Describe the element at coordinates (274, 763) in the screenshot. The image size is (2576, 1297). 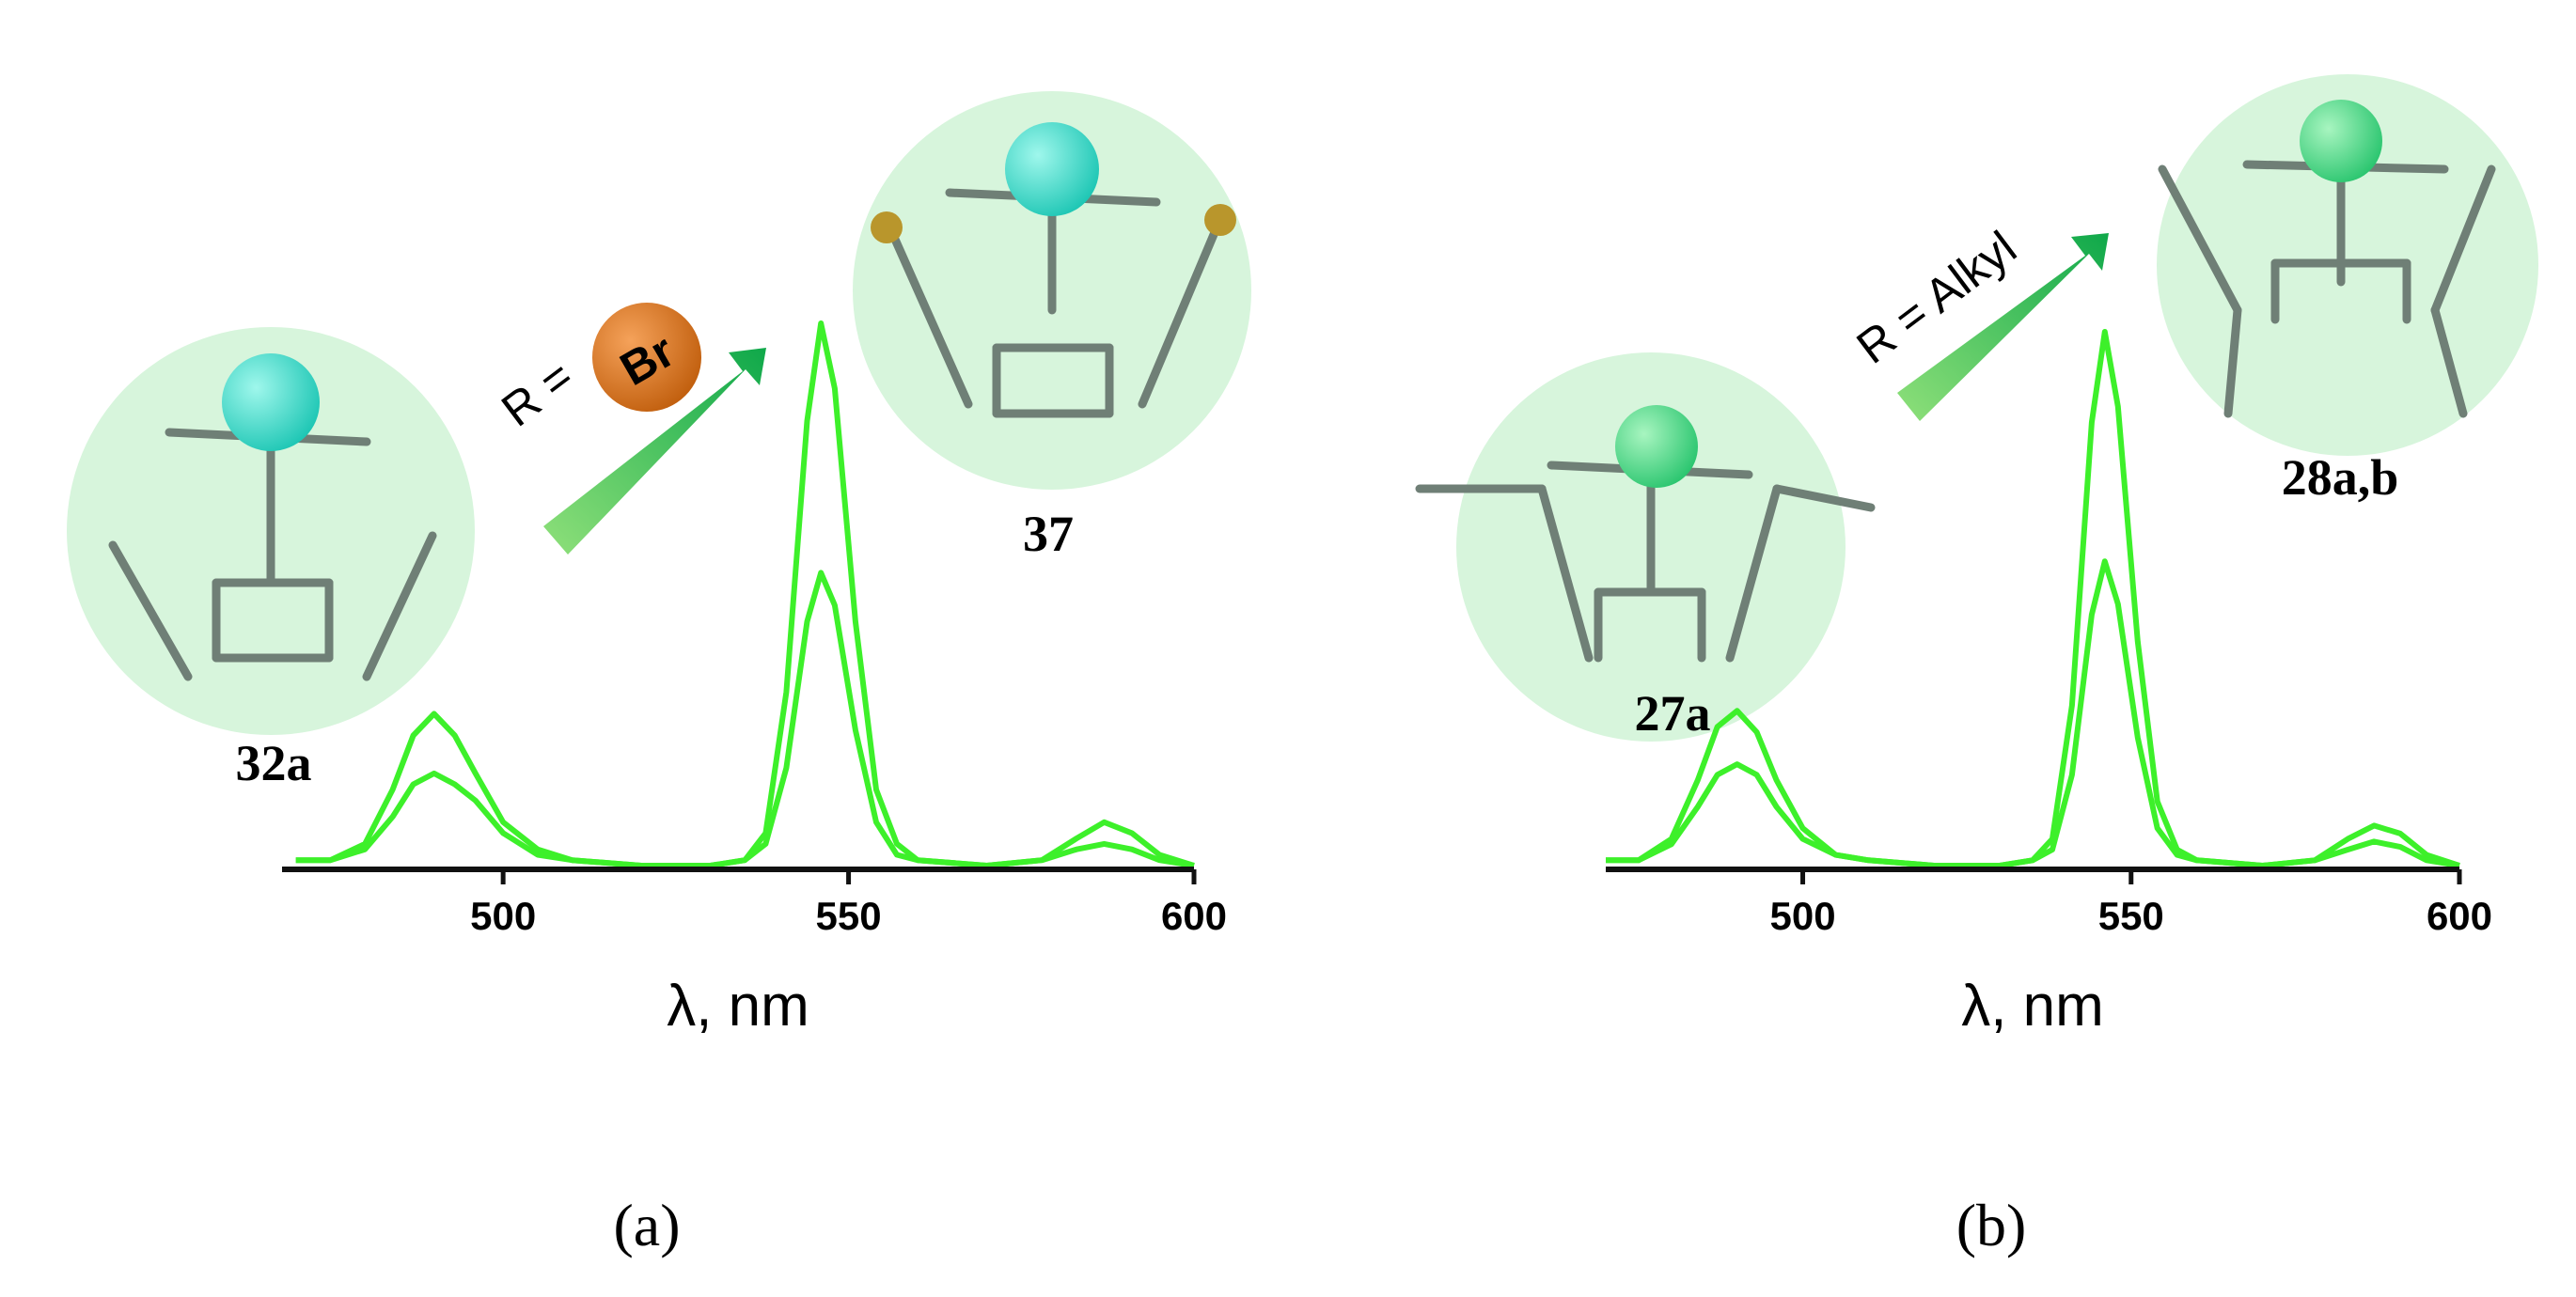
I see `compound-label: 32a` at that location.